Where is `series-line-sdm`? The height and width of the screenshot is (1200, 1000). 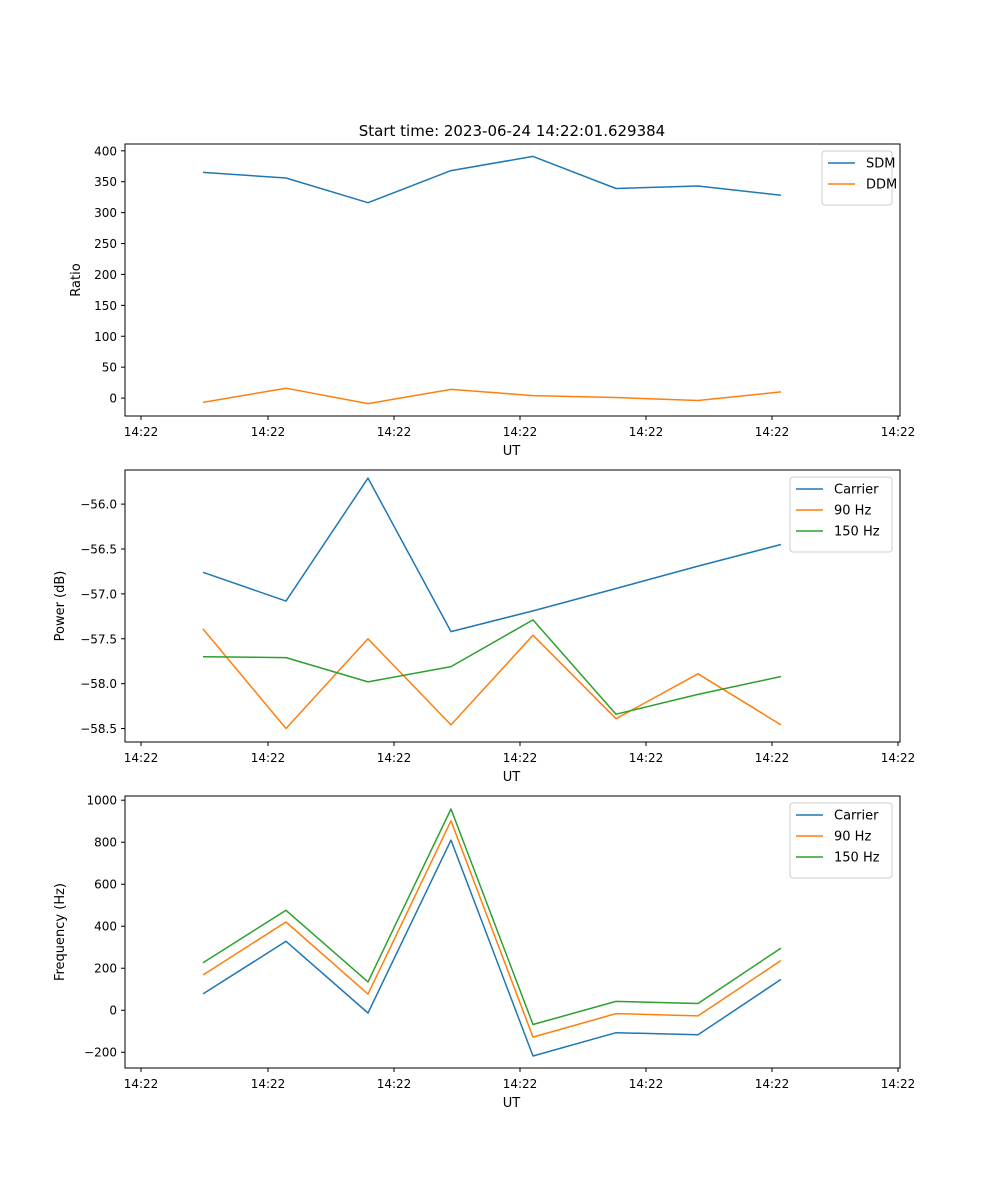
series-line-sdm is located at coordinates (492, 179).